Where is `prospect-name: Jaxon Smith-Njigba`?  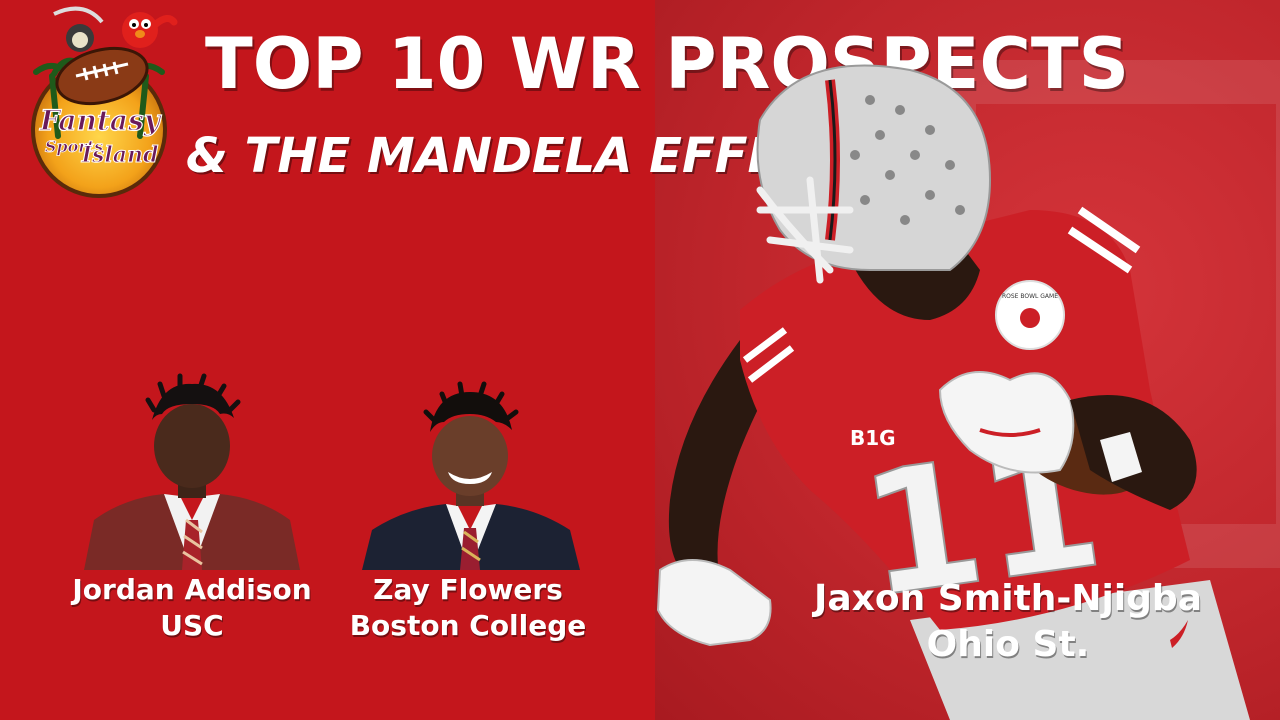
prospect-name: Jaxon Smith-Njigba is located at coordinates (1007, 598).